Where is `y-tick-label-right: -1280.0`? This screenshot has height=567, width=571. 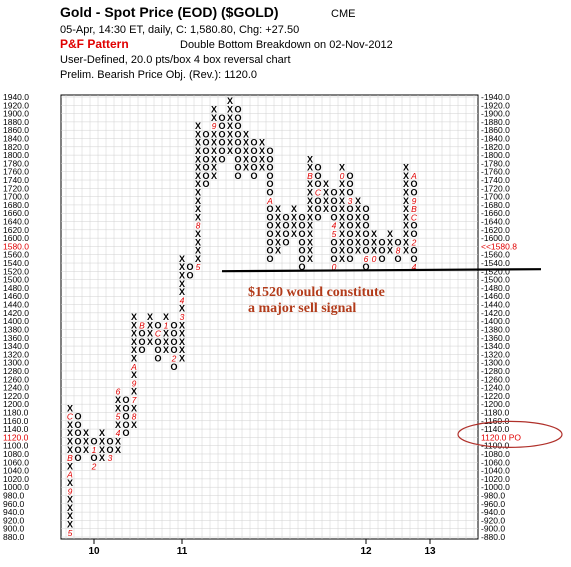
y-tick-label-right: -1280.0 is located at coordinates (495, 371).